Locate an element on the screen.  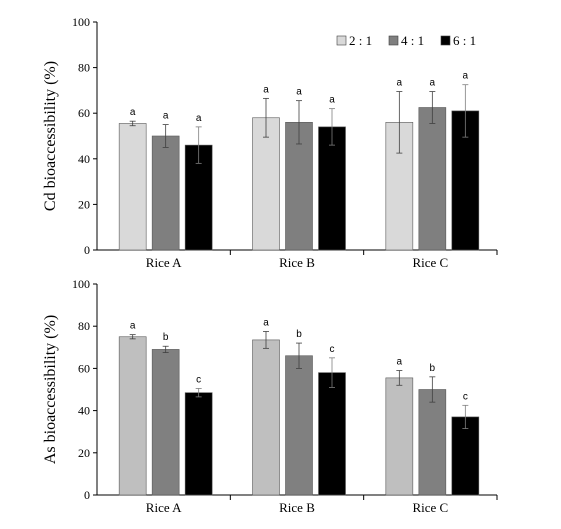
legend-label: 2 : 1 is located at coordinates (360, 40).